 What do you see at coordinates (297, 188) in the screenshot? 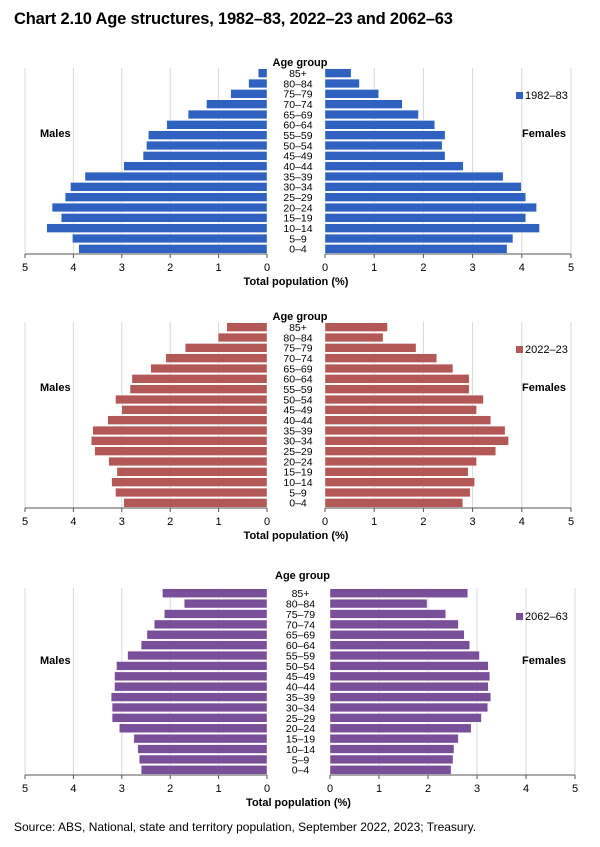
I see `age-group-label: 30–34` at bounding box center [297, 188].